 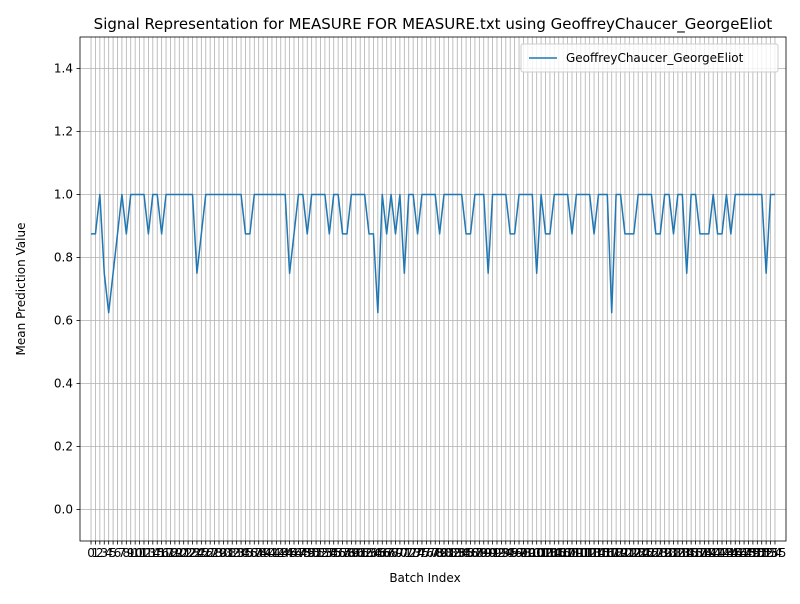 What do you see at coordinates (744, 553) in the screenshot?
I see `x-tick-label: 148` at bounding box center [744, 553].